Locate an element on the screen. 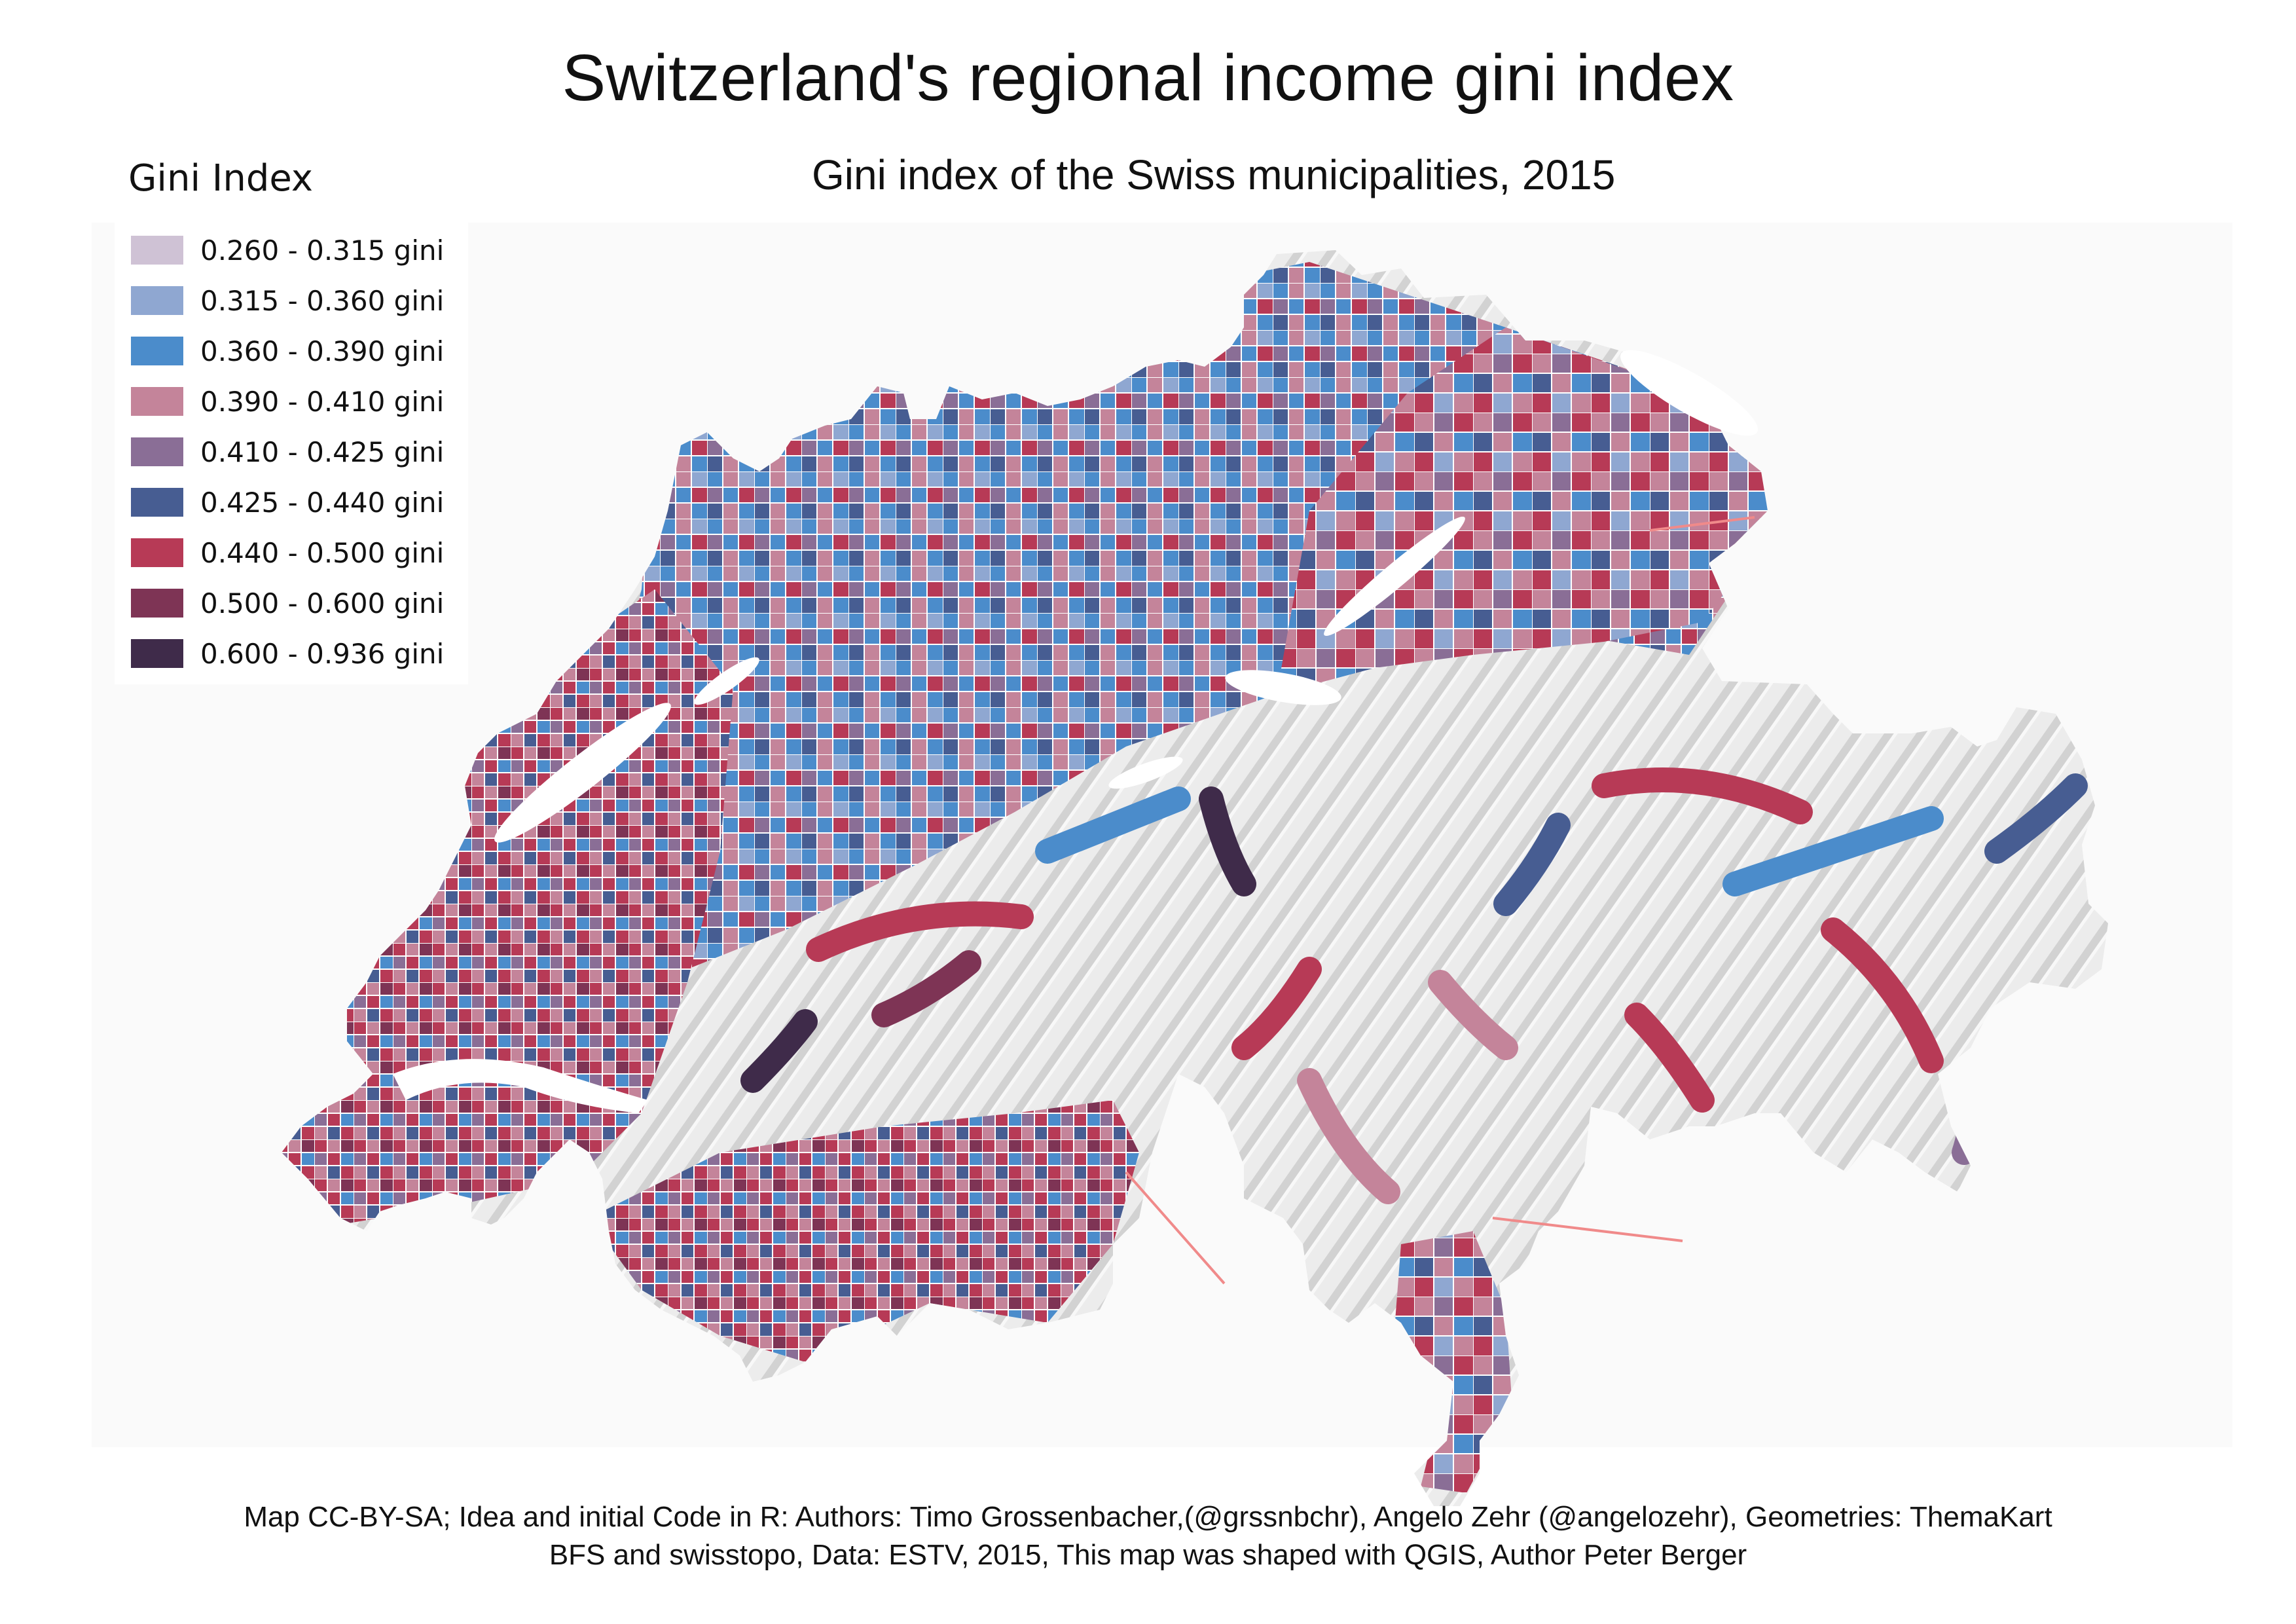 The width and height of the screenshot is (2296, 1624). legend-item: 0.440 - 0.500 gini is located at coordinates (287, 552).